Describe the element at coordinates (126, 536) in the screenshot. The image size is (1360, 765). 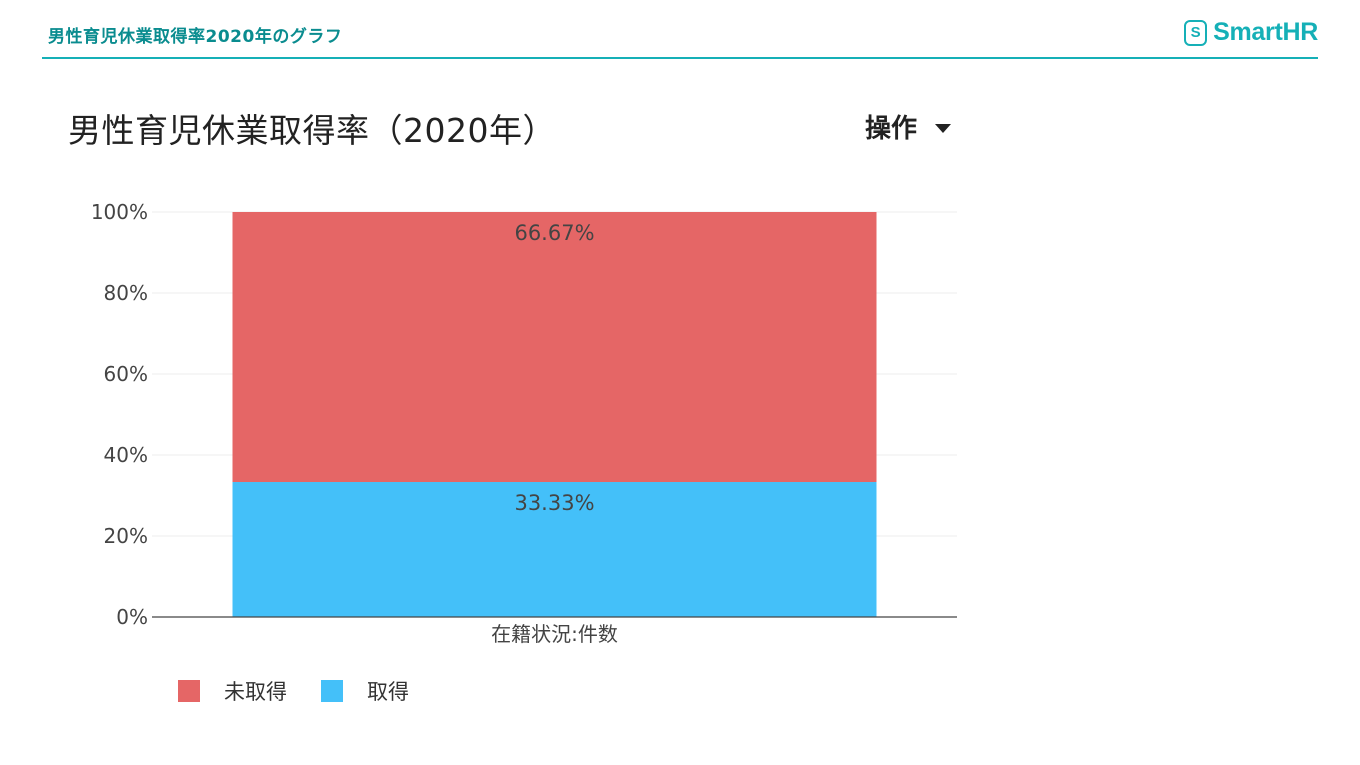
I see `y-tick-label: 20%` at that location.